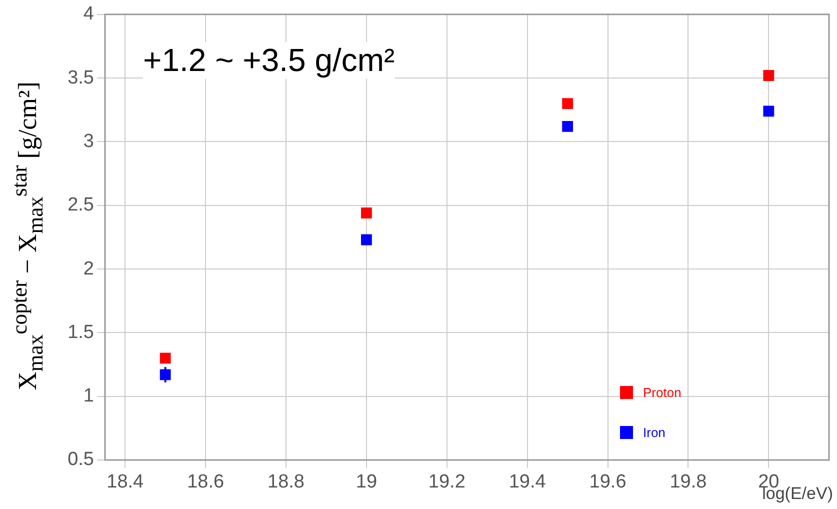 This screenshot has height=509, width=837. I want to click on x-tick-label: 19.4, so click(527, 482).